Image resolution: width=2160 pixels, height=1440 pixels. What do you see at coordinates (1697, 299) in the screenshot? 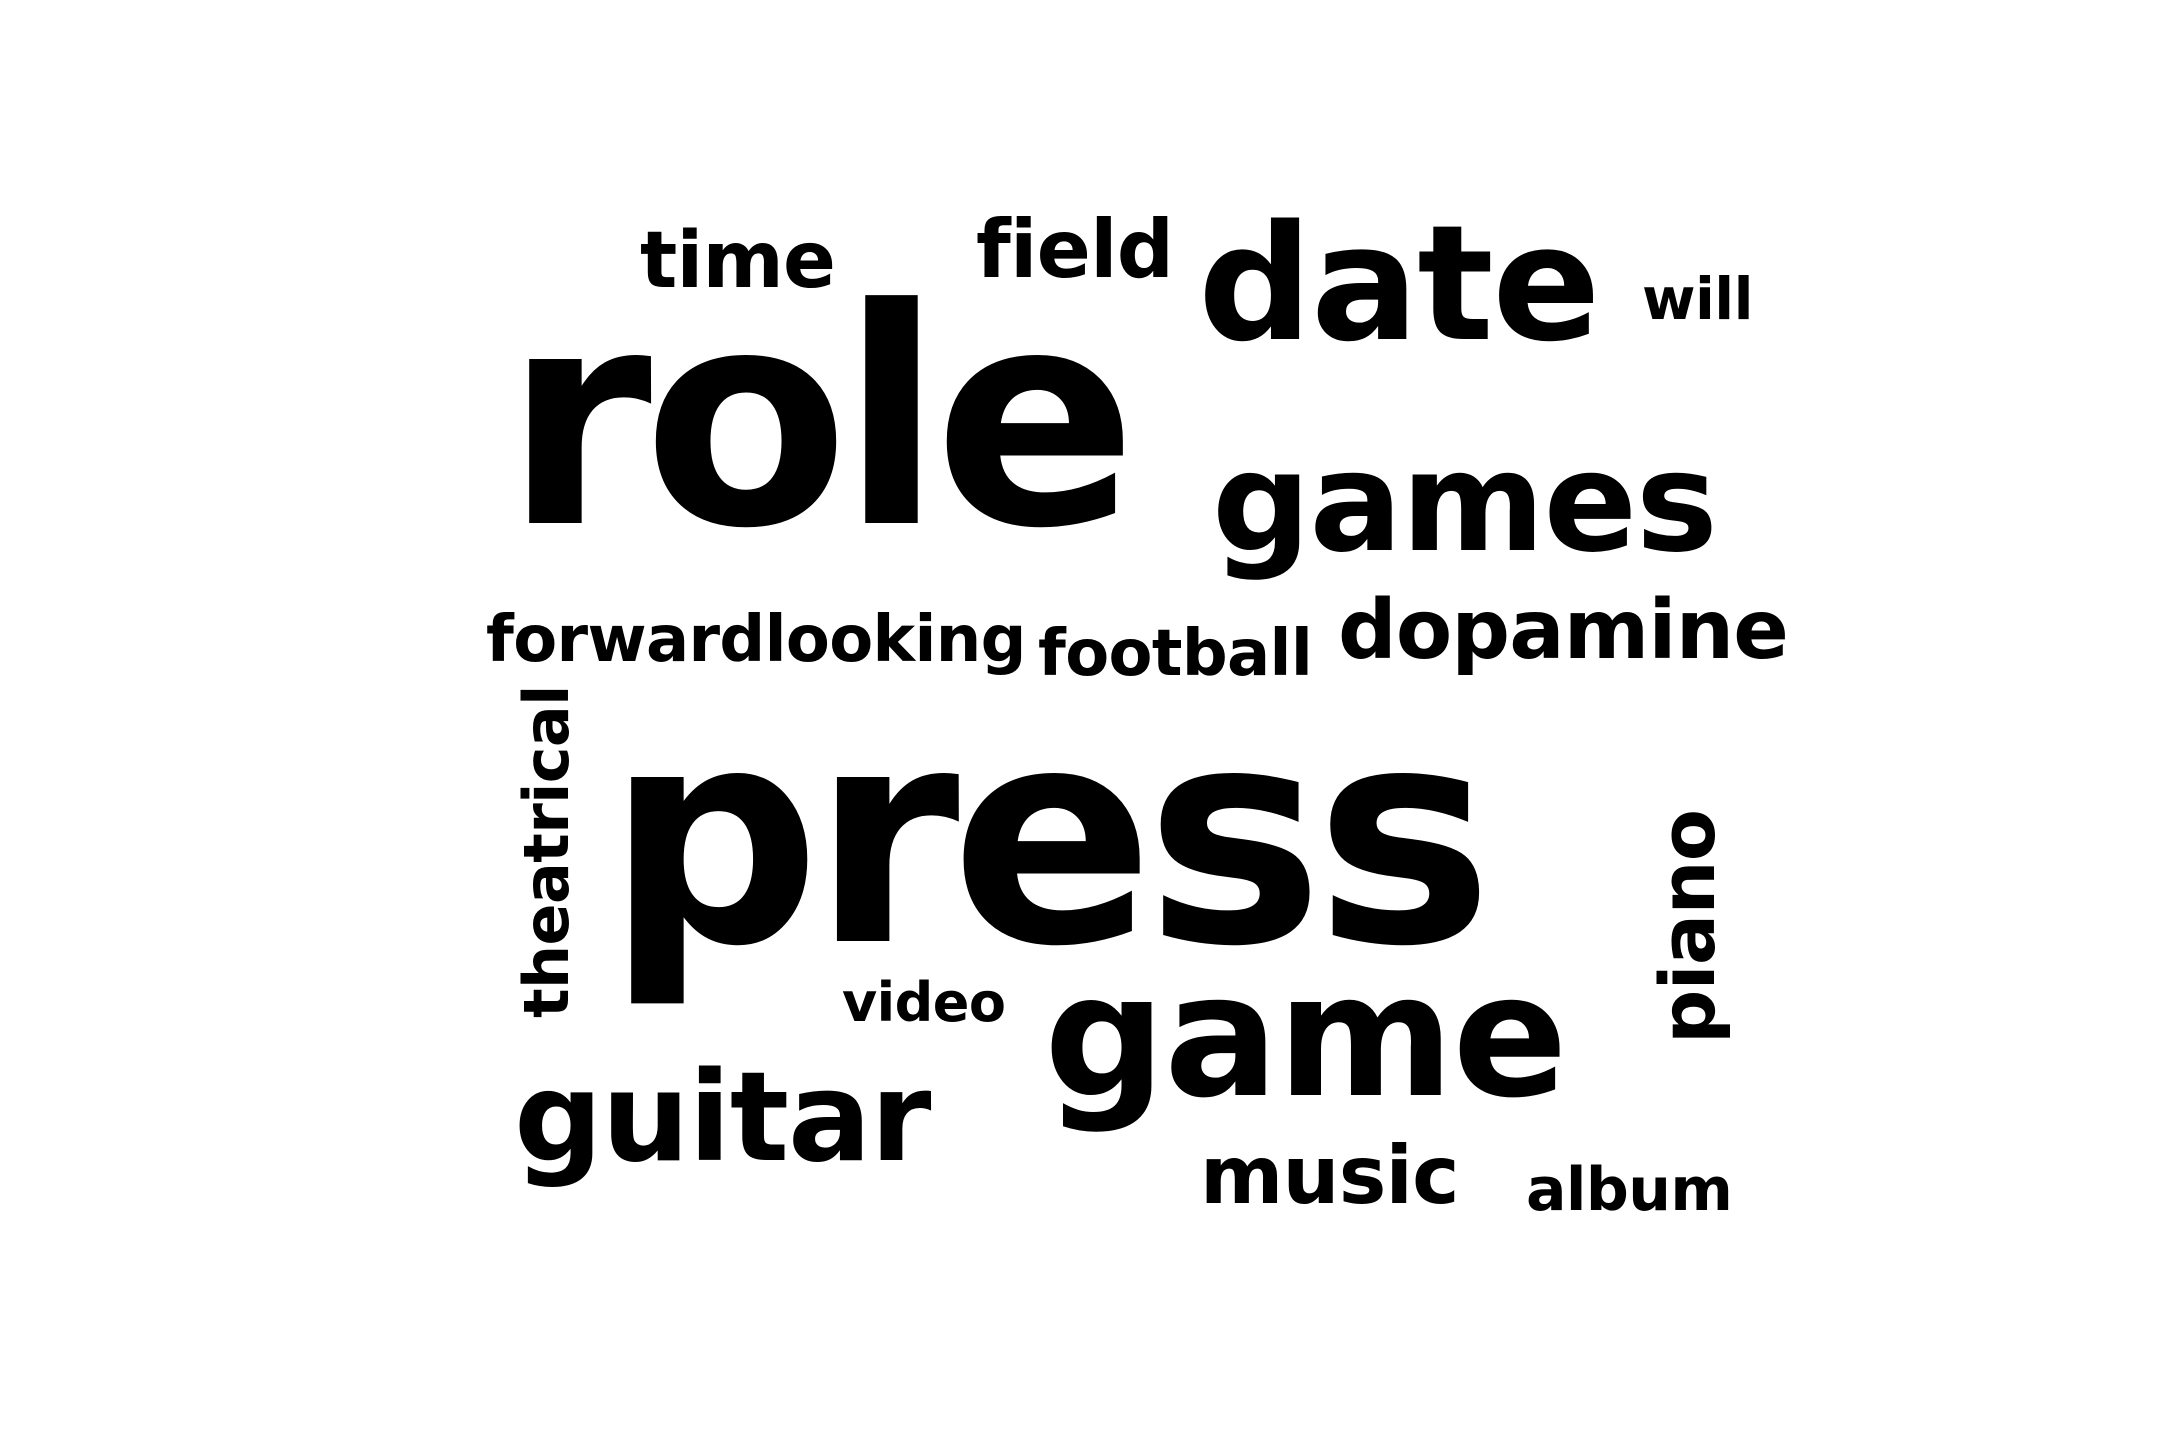
I see `word-will: will` at bounding box center [1697, 299].